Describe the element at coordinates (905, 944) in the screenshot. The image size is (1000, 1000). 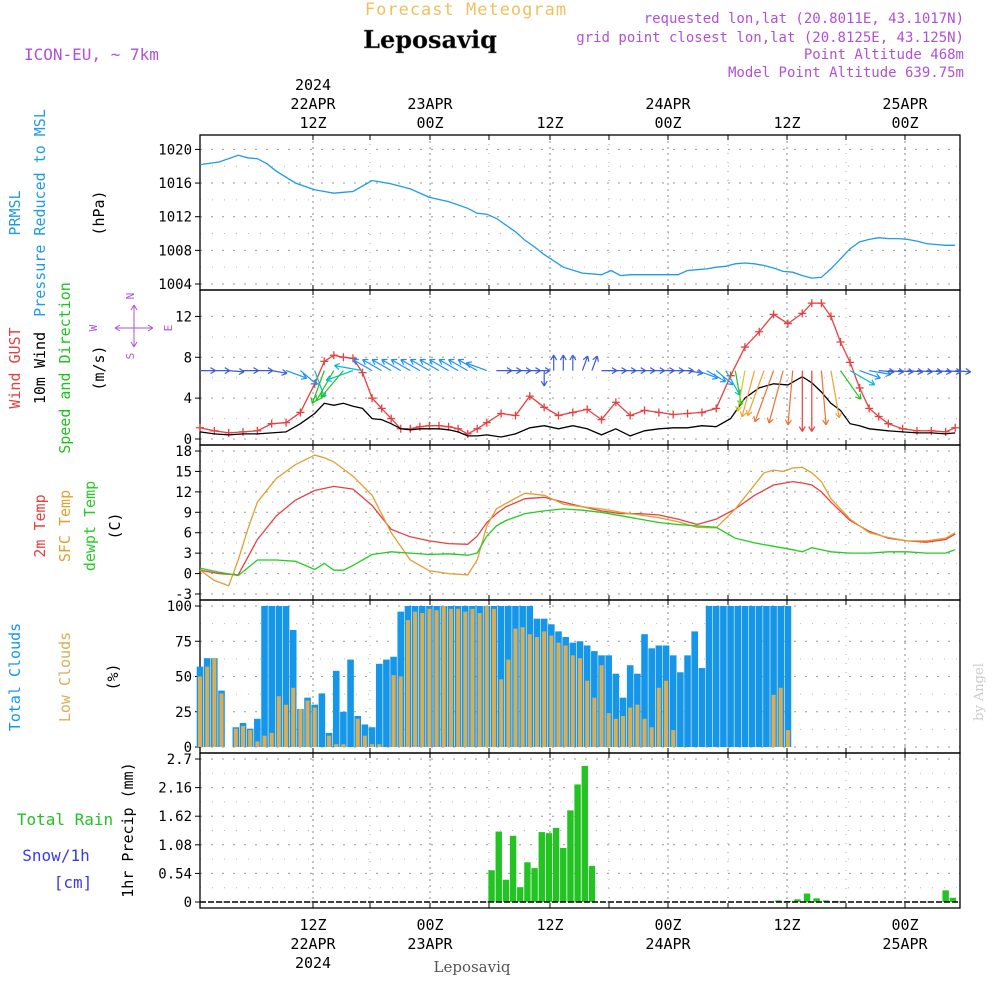
I see `bottom-time-label: 25APR` at that location.